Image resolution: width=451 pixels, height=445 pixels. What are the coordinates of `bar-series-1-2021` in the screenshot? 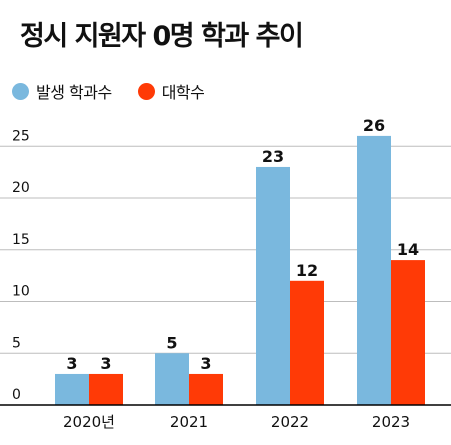 It's located at (172, 379).